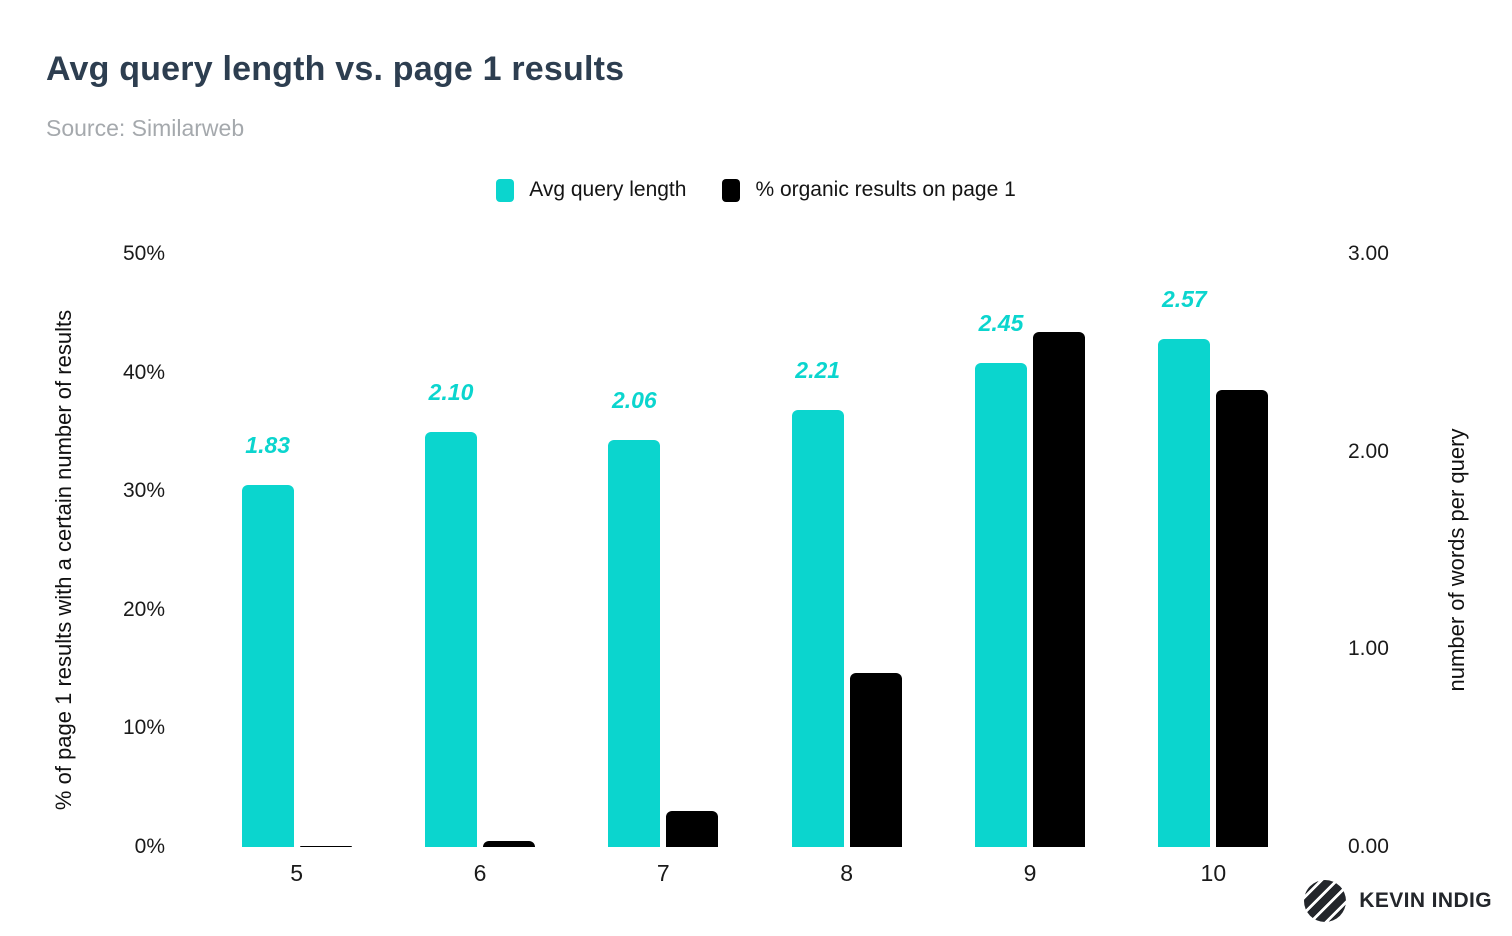 The height and width of the screenshot is (936, 1512). Describe the element at coordinates (1030, 873) in the screenshot. I see `x-axis-category: 9` at that location.